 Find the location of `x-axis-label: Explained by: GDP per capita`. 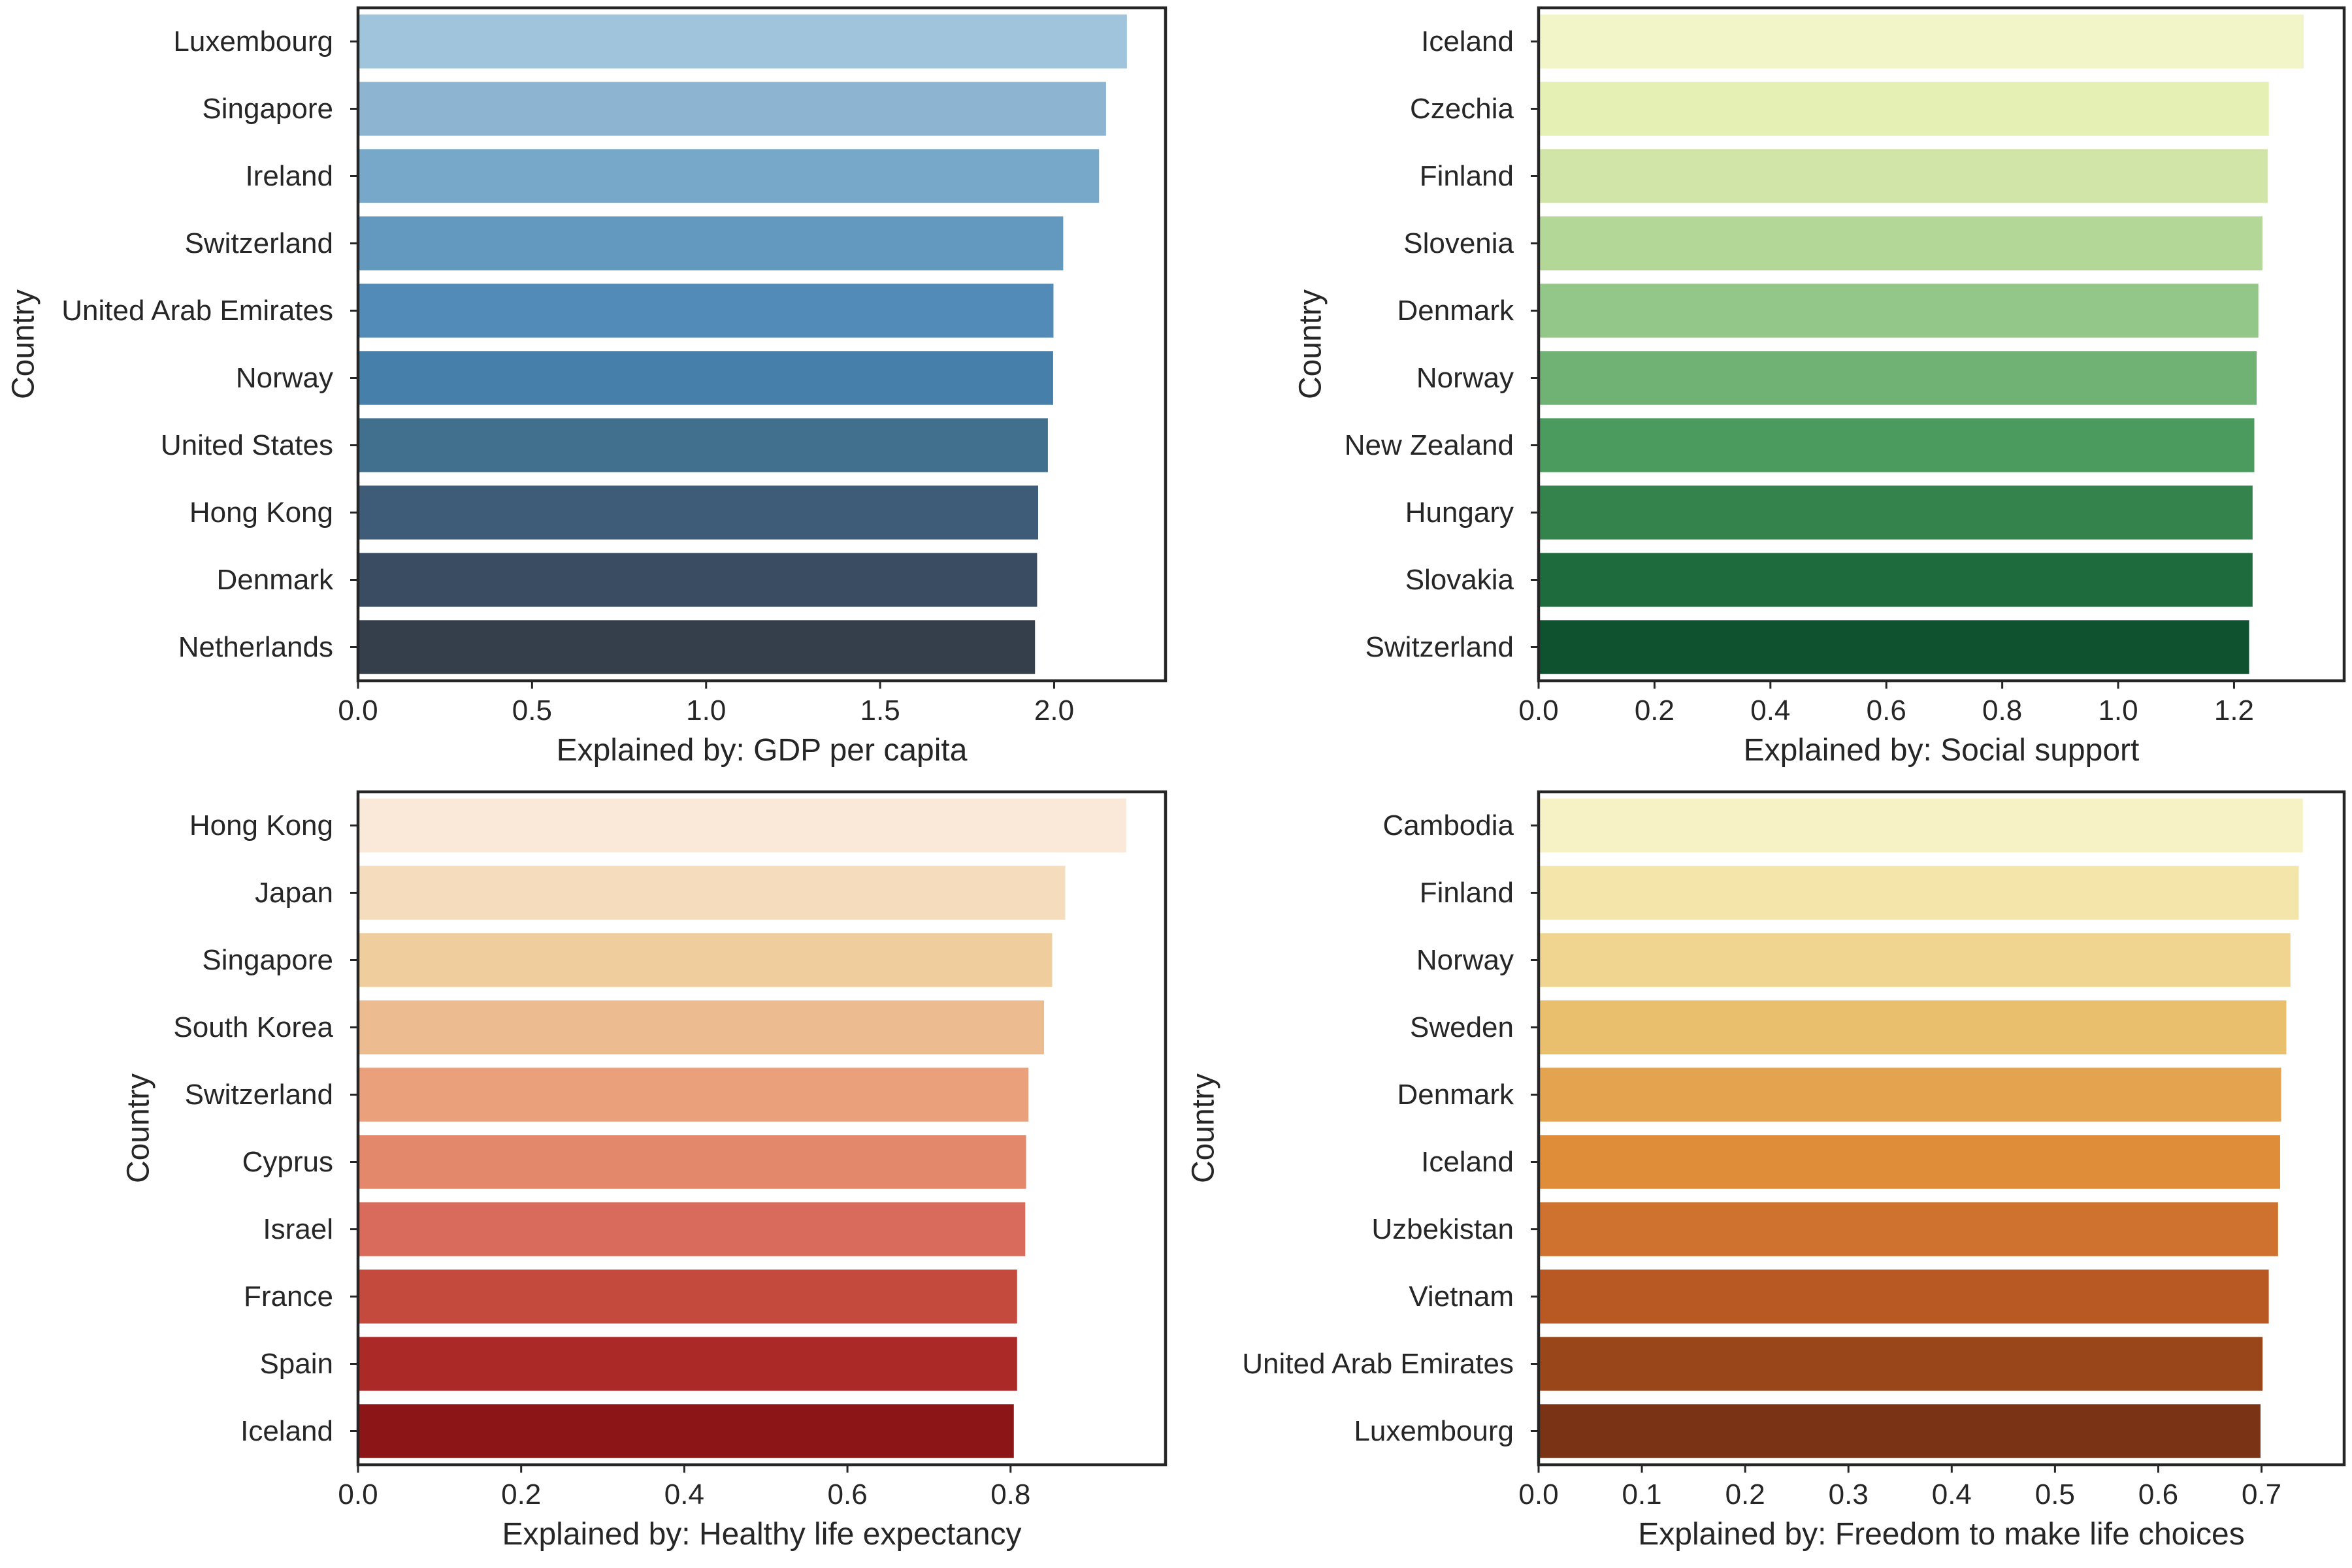

x-axis-label: Explained by: GDP per capita is located at coordinates (762, 750).